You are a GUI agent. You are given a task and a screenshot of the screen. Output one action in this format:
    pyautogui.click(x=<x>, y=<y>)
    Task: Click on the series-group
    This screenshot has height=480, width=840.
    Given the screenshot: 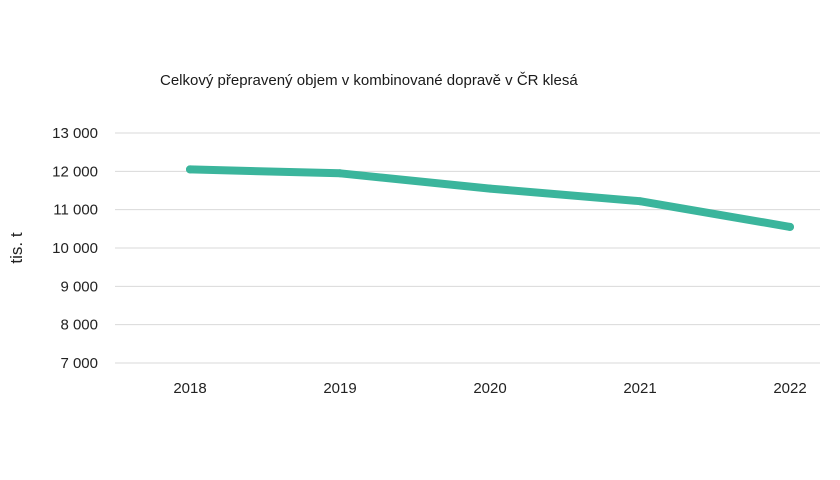 What is the action you would take?
    pyautogui.click(x=490, y=198)
    